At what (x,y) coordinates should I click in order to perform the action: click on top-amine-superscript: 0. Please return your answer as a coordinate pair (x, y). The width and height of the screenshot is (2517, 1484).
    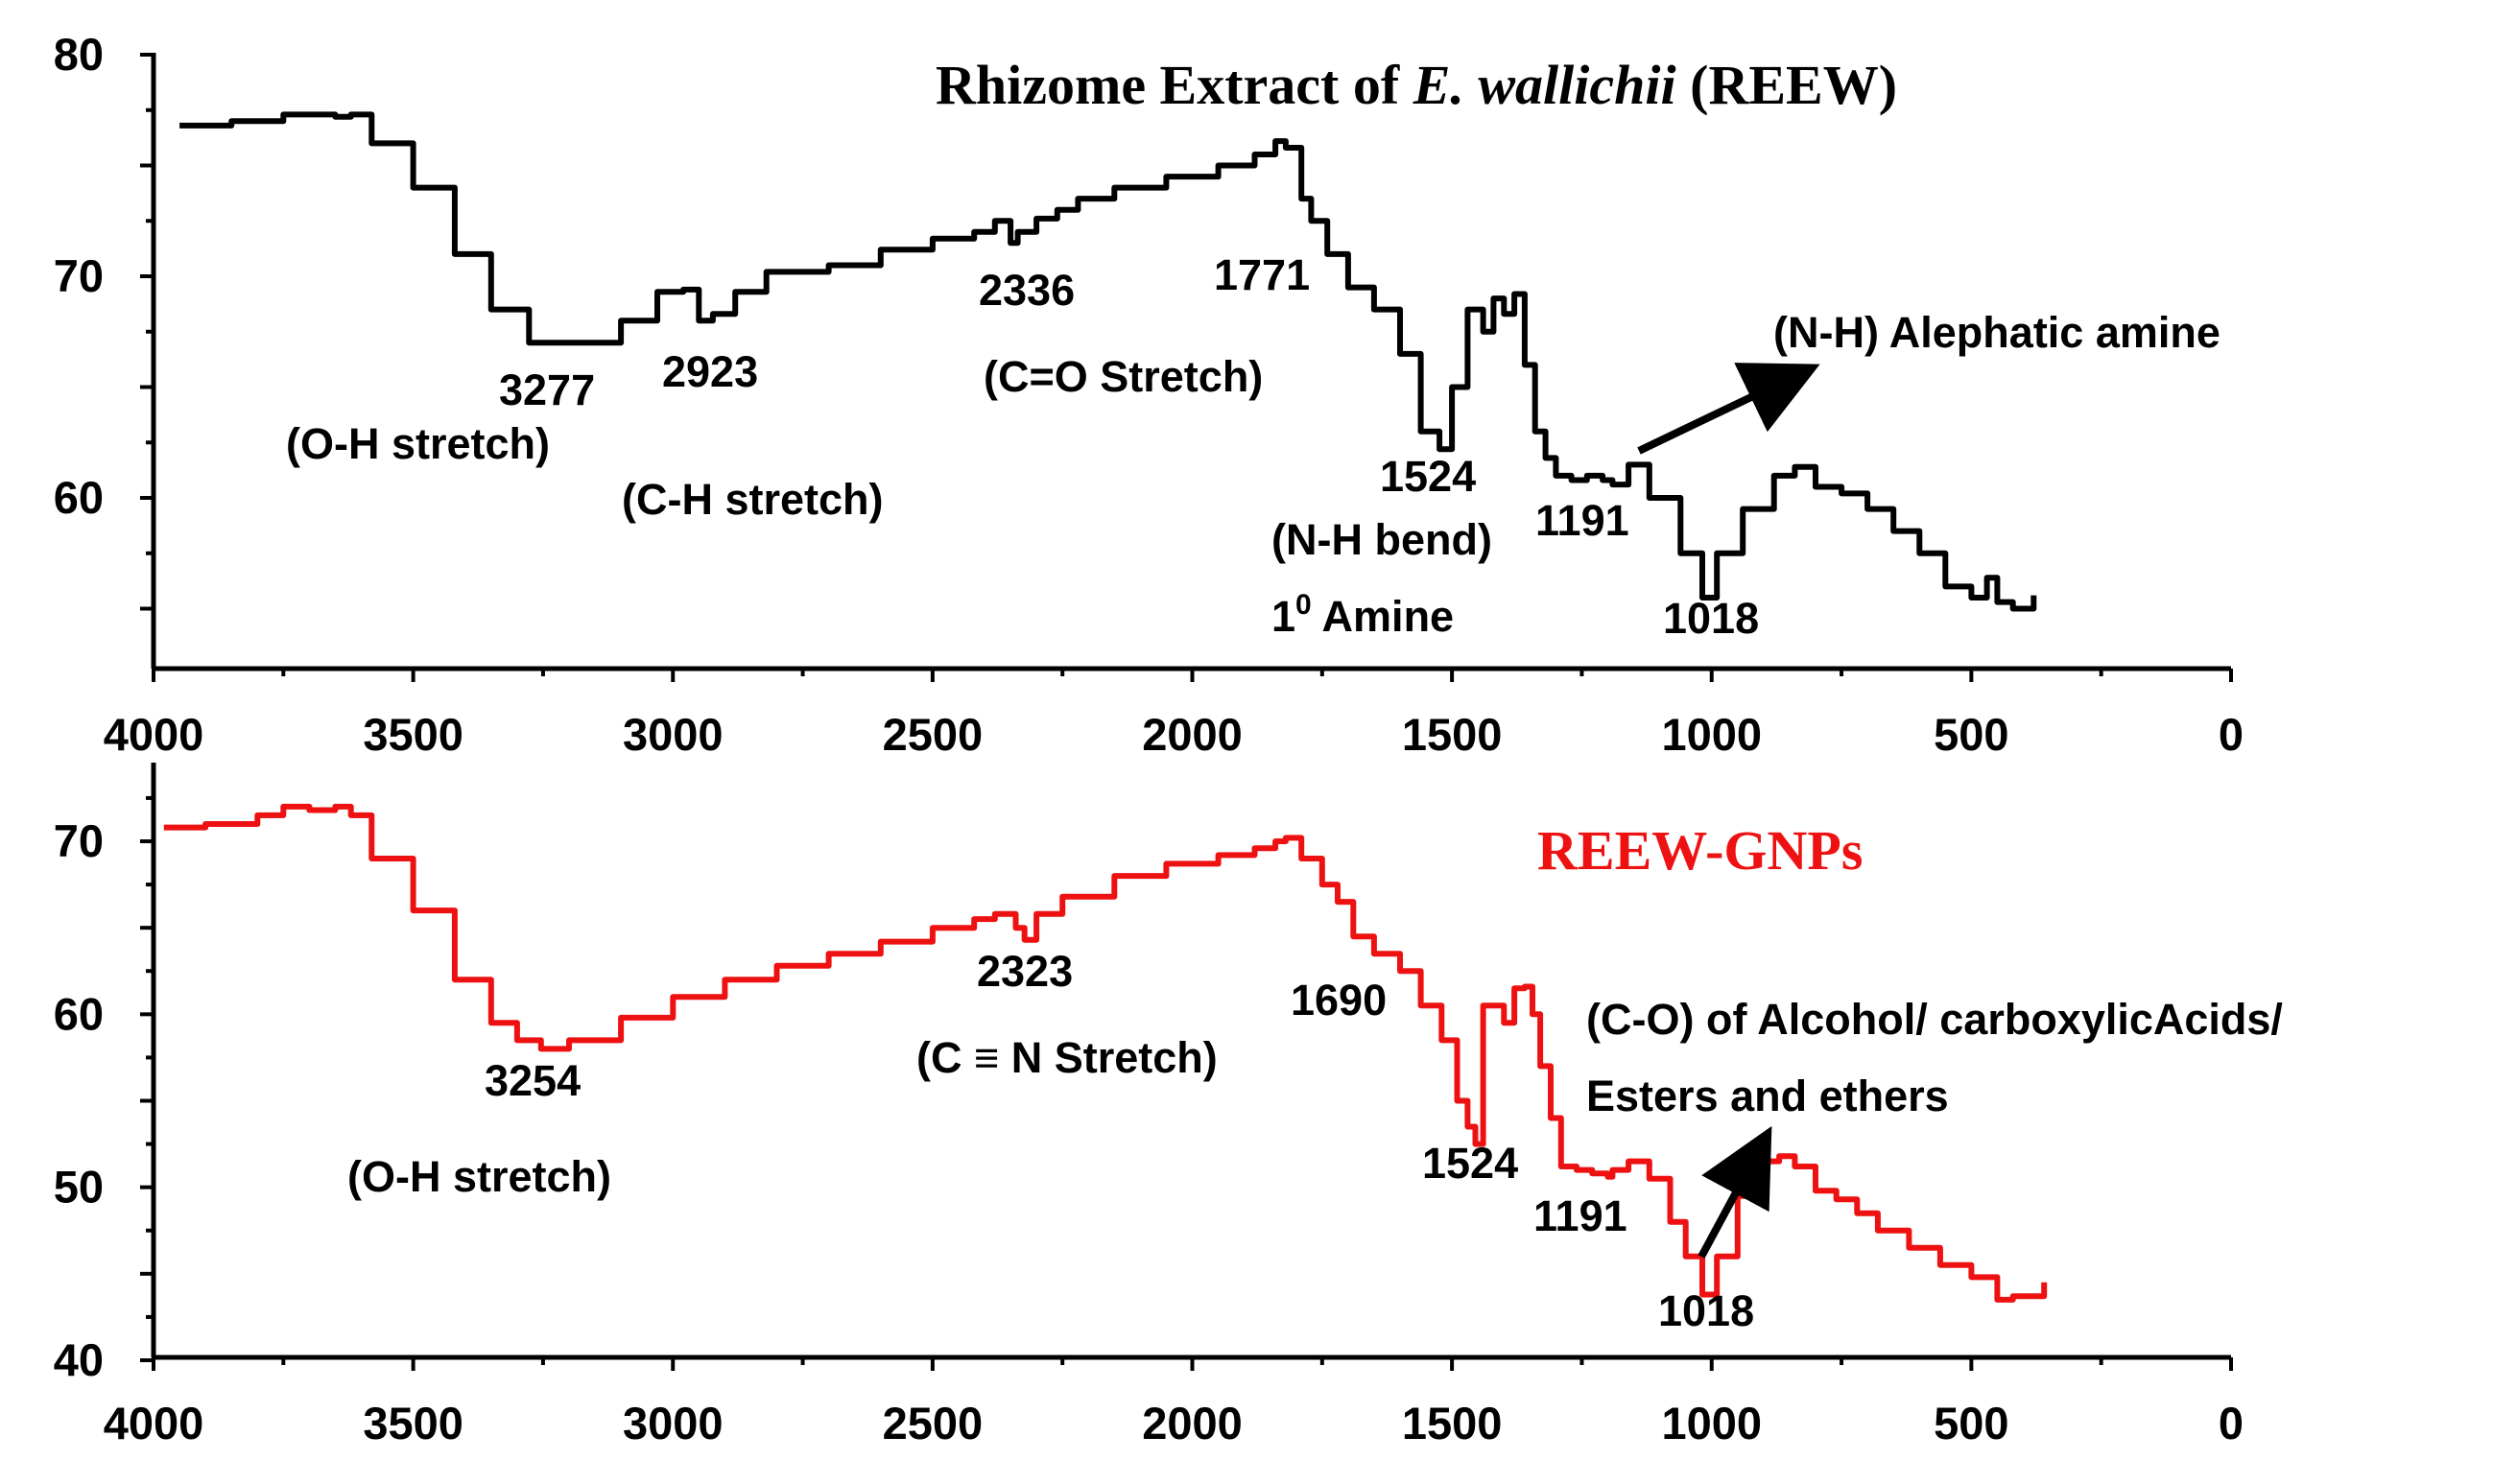
    Looking at the image, I should click on (1303, 605).